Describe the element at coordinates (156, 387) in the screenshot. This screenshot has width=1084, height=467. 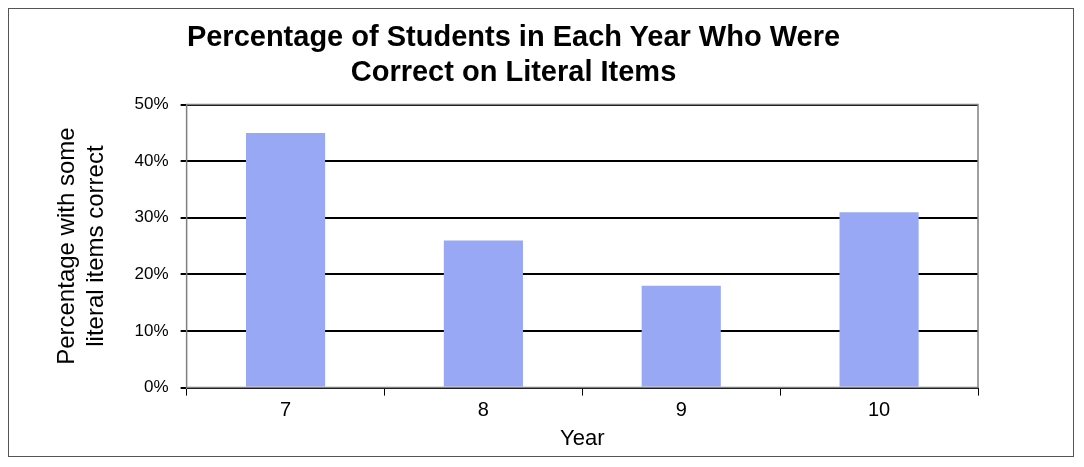
I see `y-tick-label: 0%` at that location.